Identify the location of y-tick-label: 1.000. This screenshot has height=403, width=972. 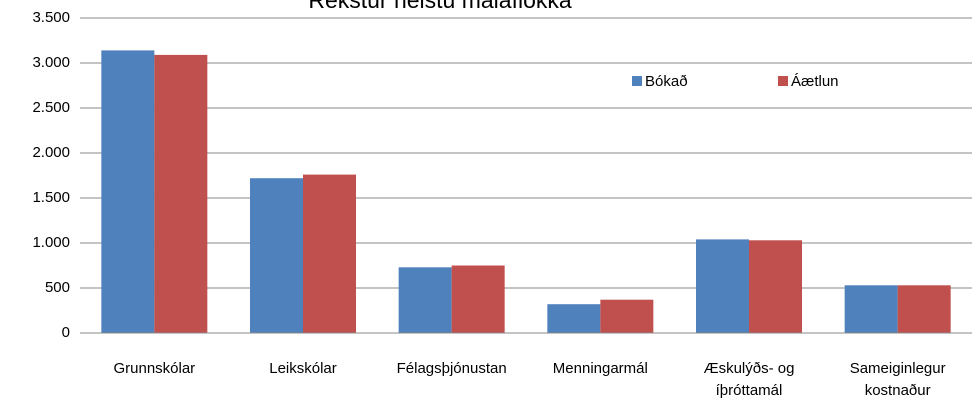
(51, 242).